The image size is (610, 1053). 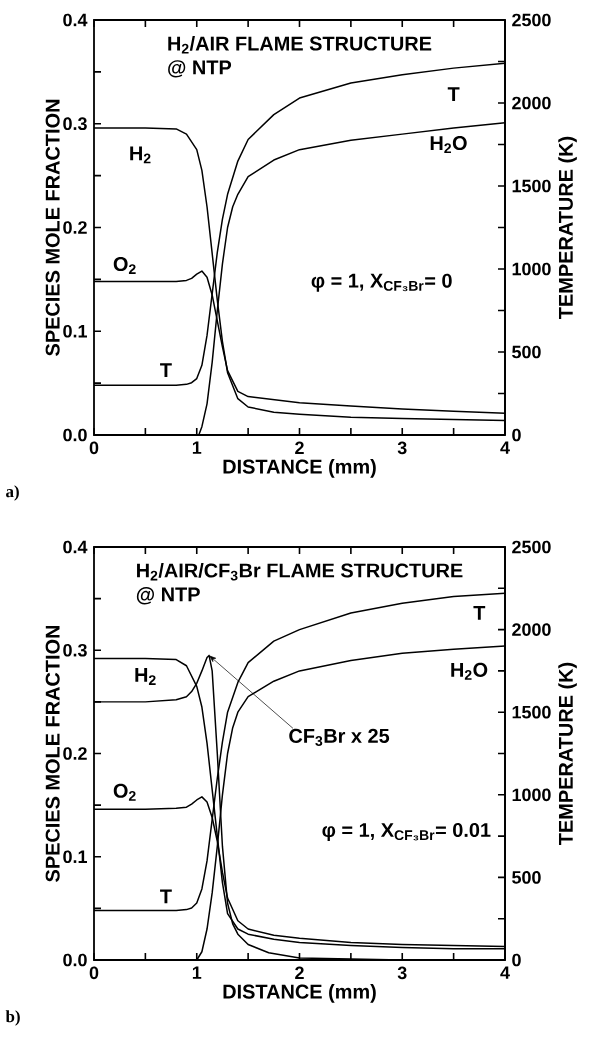 I want to click on text: a), so click(x=12, y=493).